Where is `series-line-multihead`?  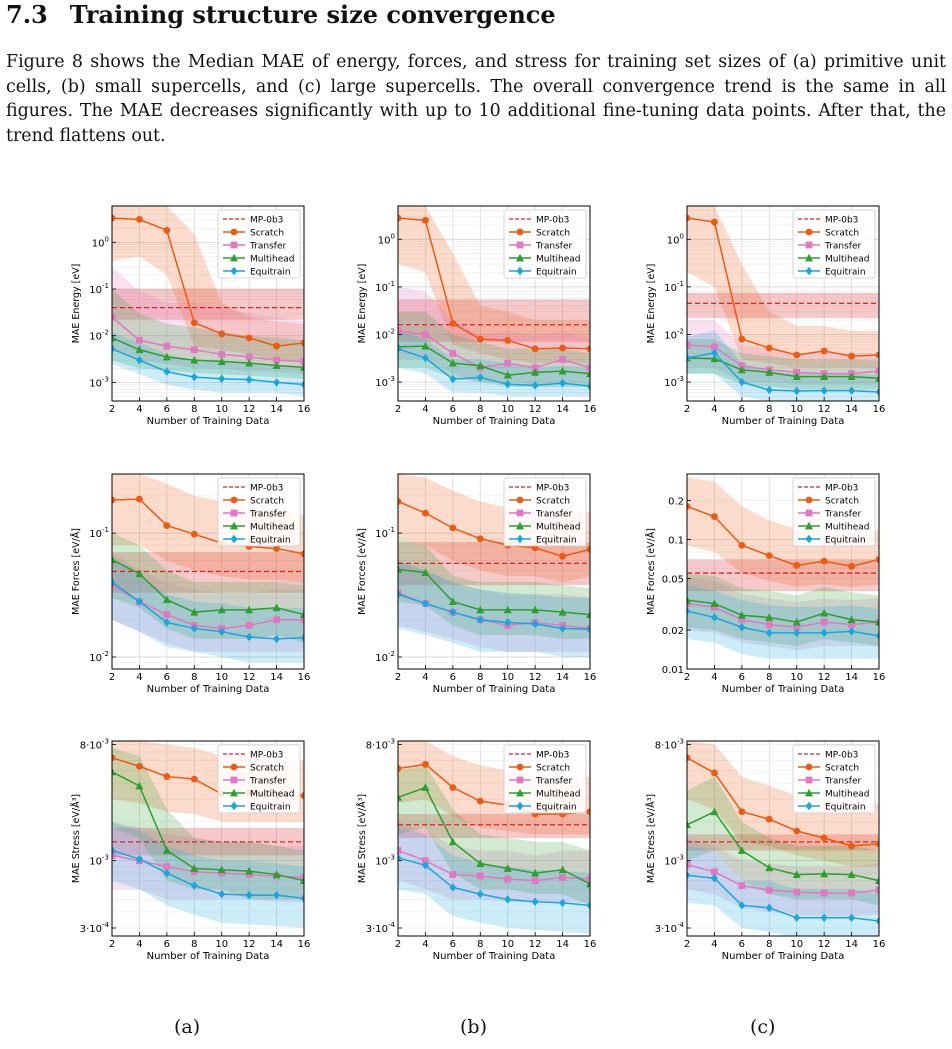
series-line-multihead is located at coordinates (494, 592).